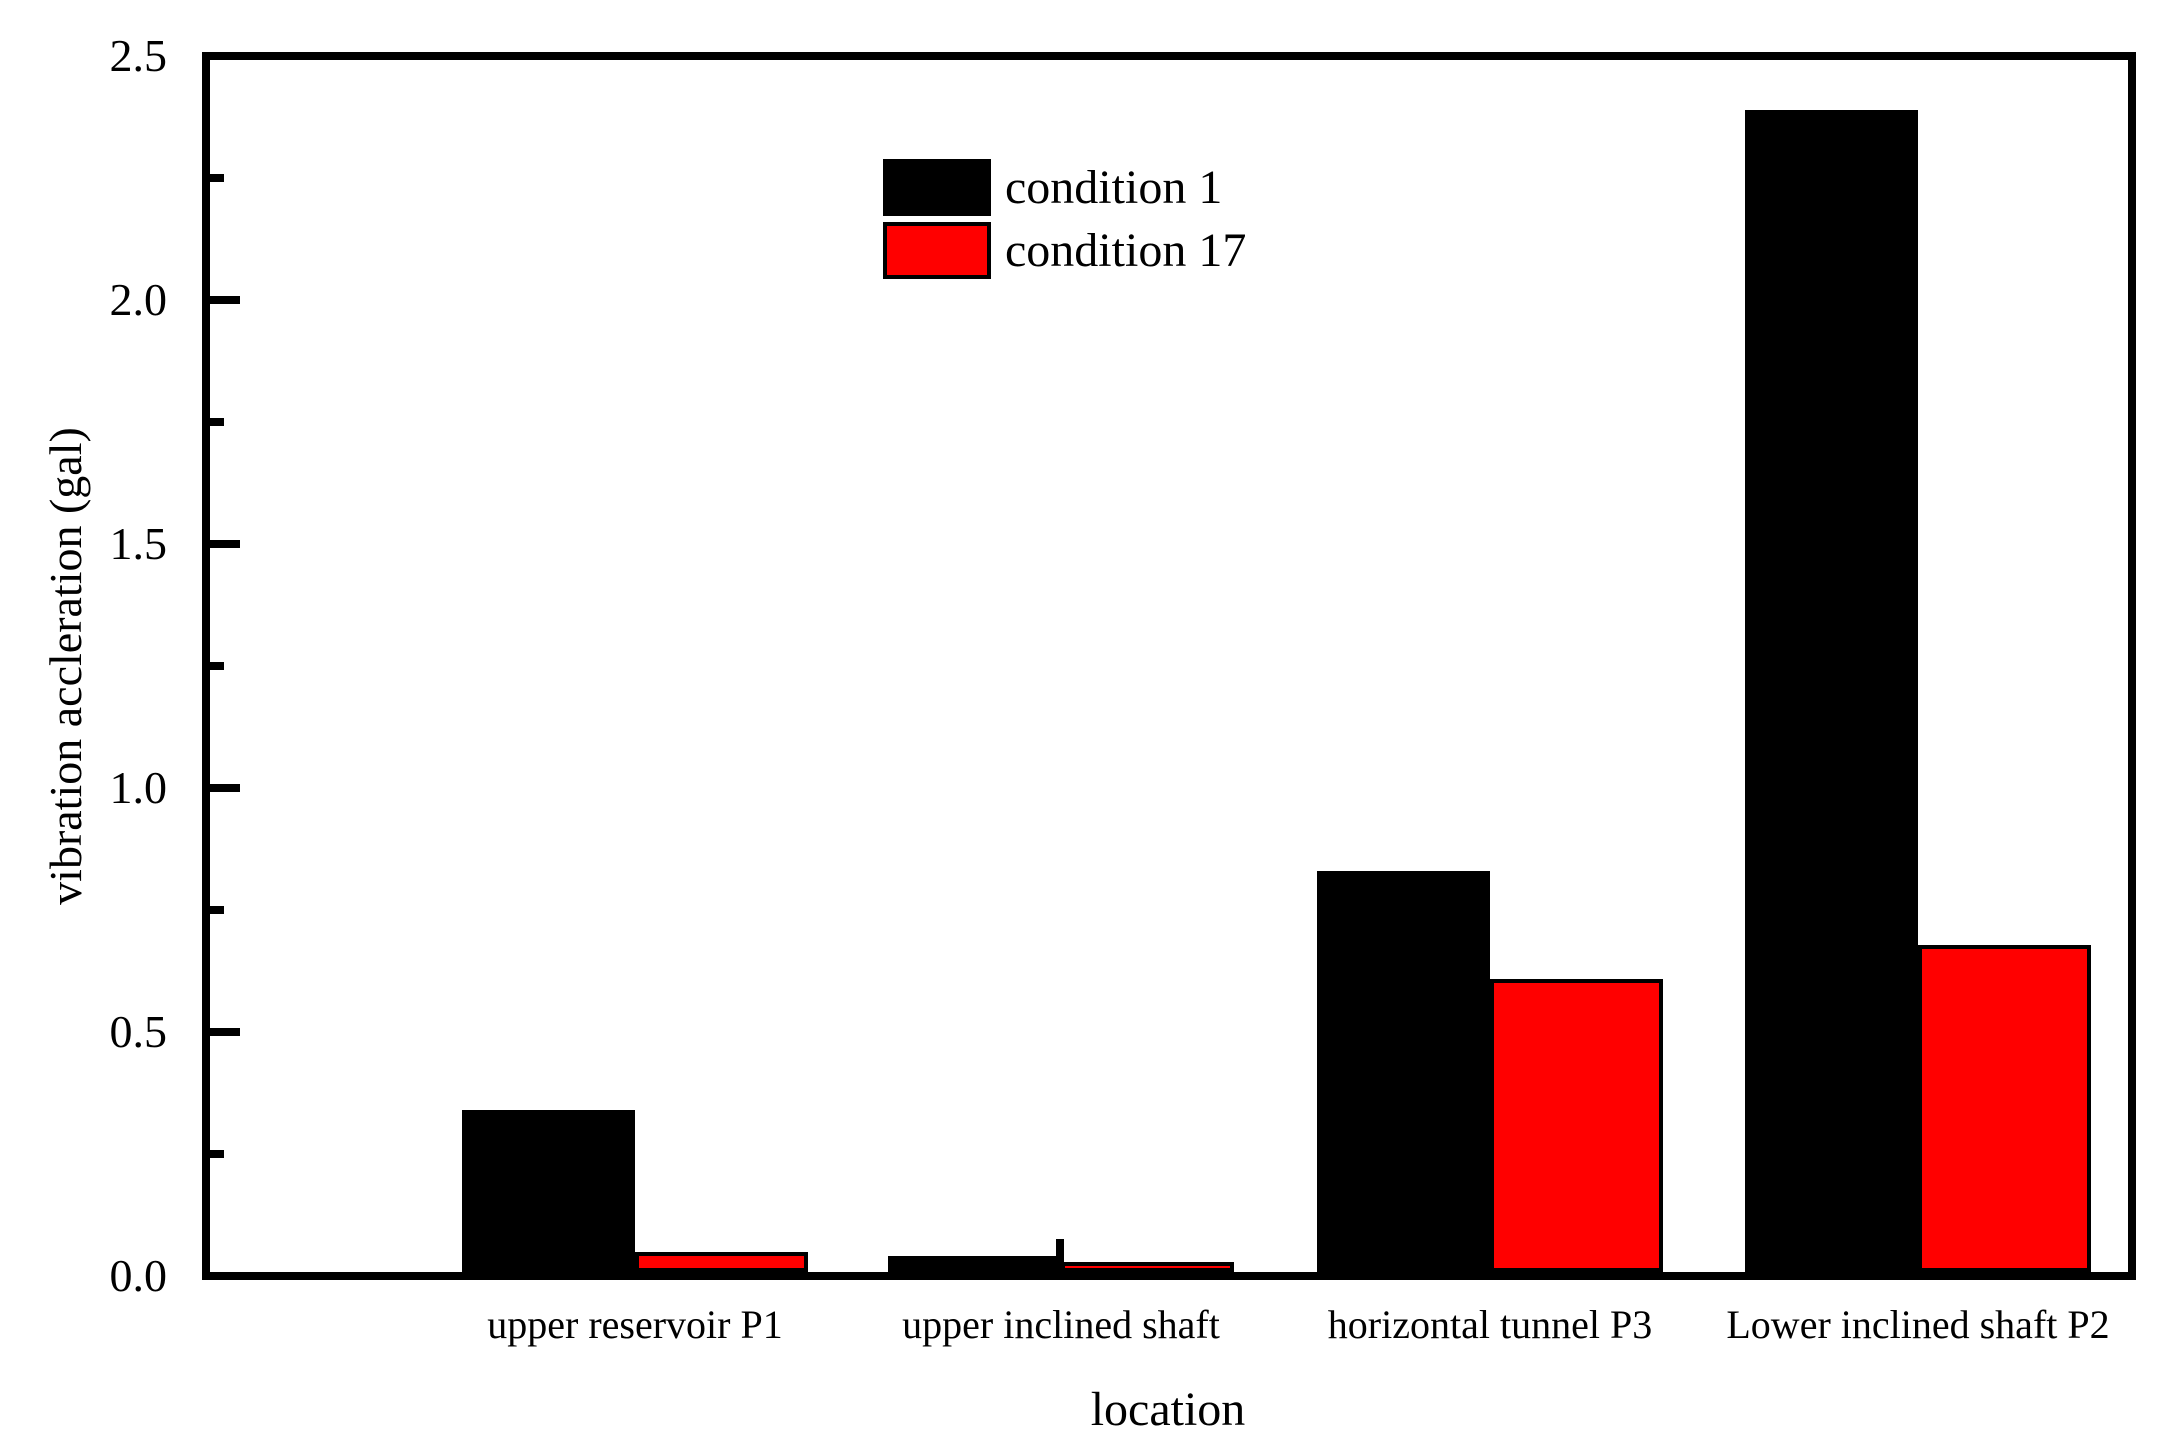 The height and width of the screenshot is (1445, 2169). I want to click on category-label-3: horizontal tunnel P3, so click(1490, 1324).